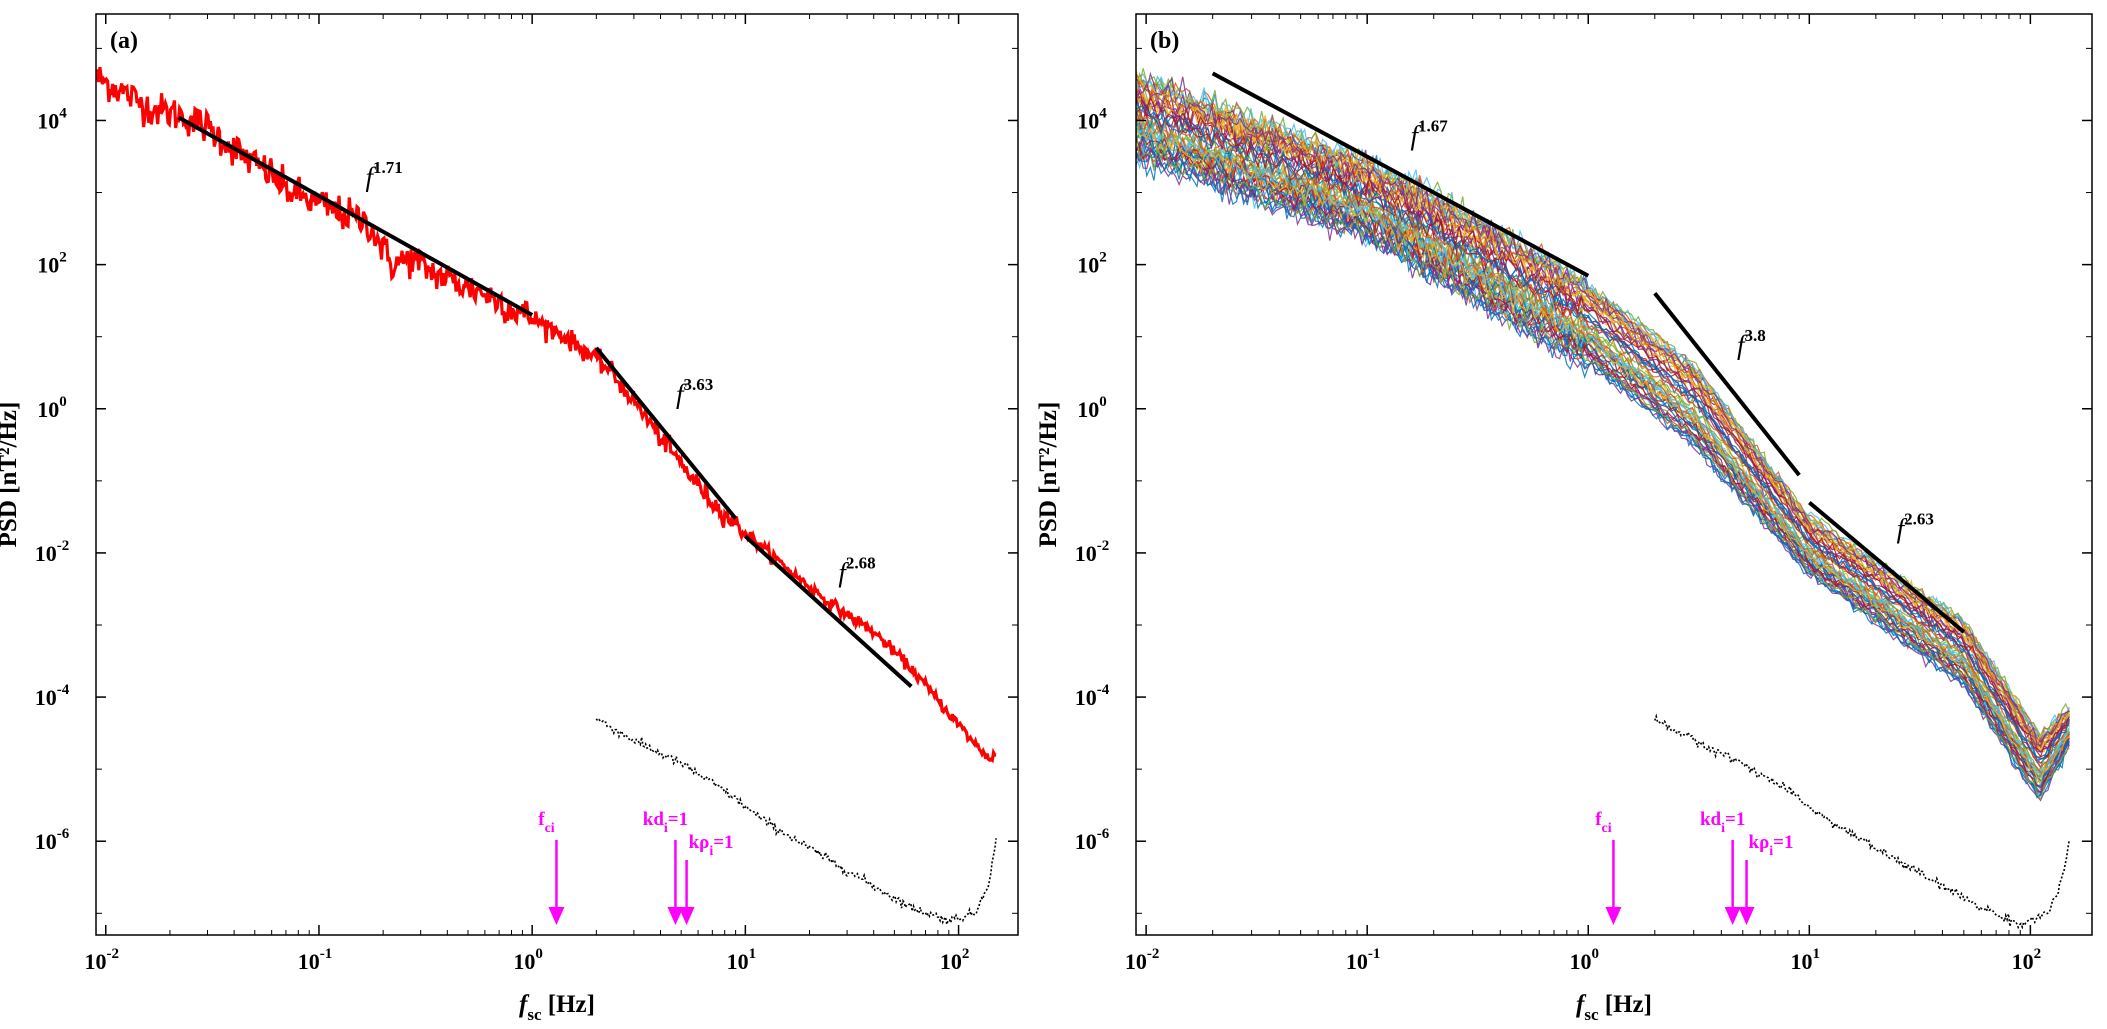 The image size is (2107, 1029). I want to click on power-law-label: f3.63, so click(694, 392).